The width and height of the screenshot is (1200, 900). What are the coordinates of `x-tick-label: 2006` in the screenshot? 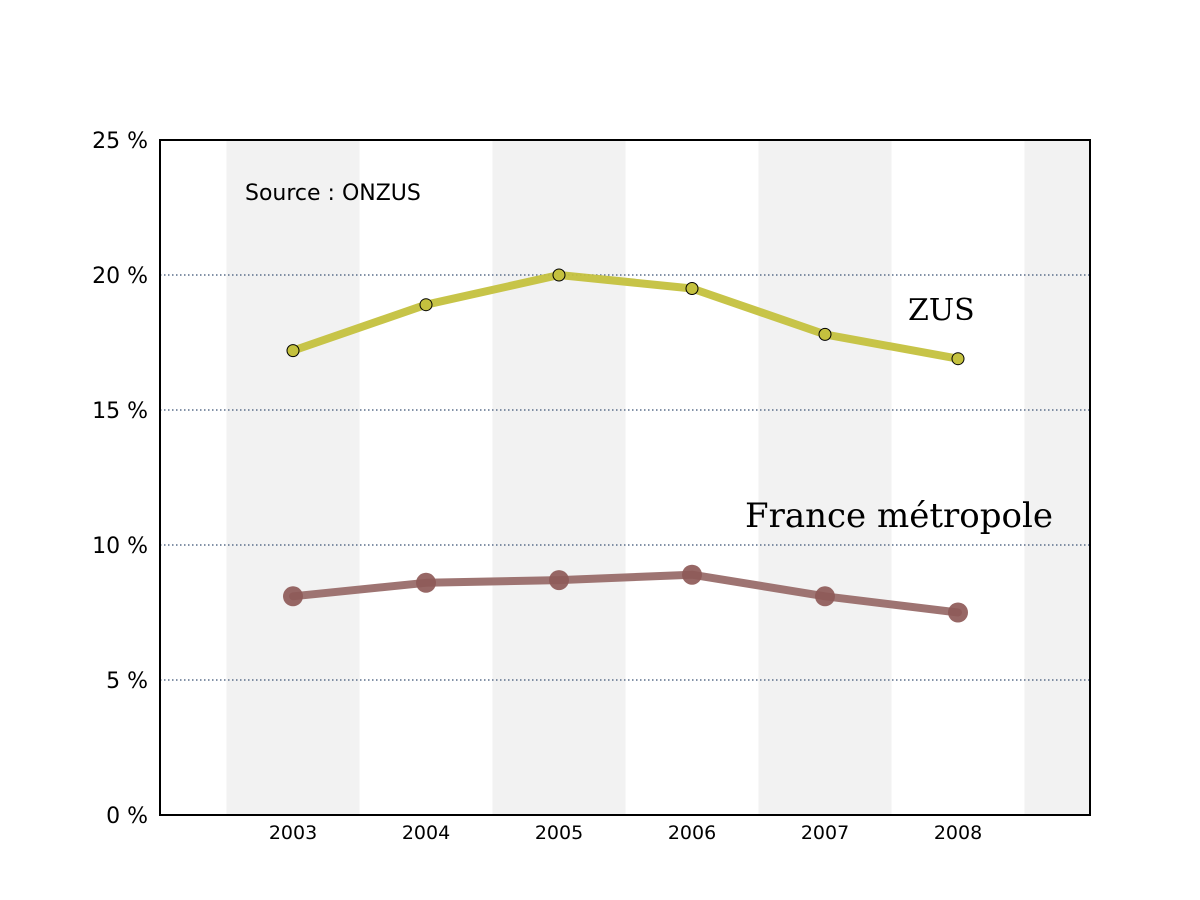 It's located at (692, 833).